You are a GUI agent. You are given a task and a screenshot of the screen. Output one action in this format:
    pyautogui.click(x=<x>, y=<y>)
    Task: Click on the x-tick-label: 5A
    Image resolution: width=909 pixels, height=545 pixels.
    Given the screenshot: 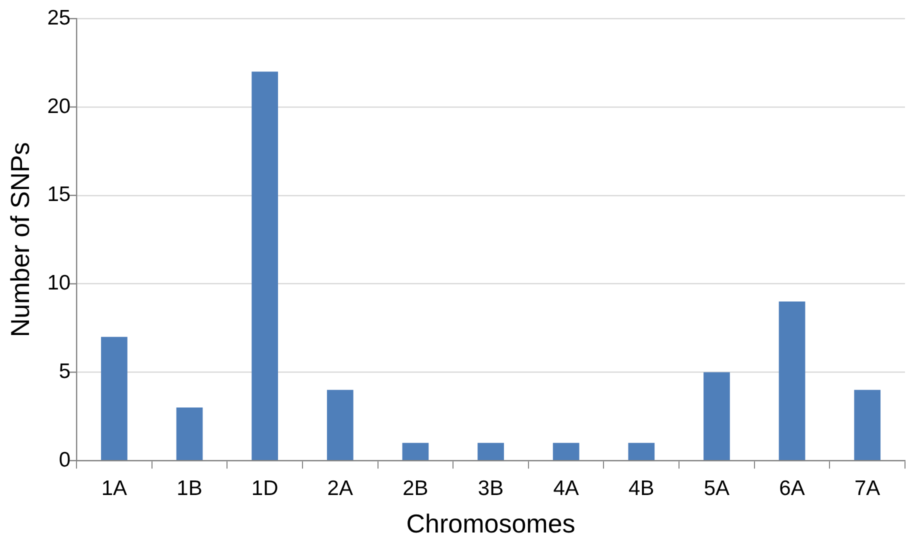 What is the action you would take?
    pyautogui.click(x=717, y=488)
    